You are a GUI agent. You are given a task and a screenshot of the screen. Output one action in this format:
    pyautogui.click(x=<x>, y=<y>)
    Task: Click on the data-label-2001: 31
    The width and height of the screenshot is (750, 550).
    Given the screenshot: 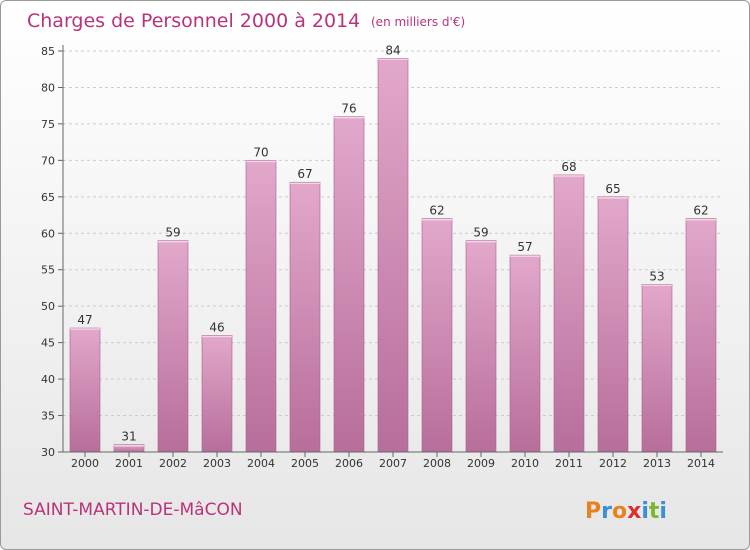 What is the action you would take?
    pyautogui.click(x=128, y=437)
    